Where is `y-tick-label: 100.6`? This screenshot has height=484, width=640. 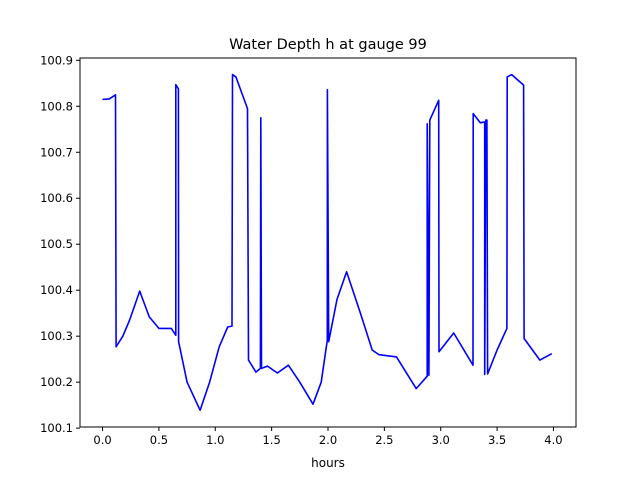
y-tick-label: 100.6 is located at coordinates (56, 198).